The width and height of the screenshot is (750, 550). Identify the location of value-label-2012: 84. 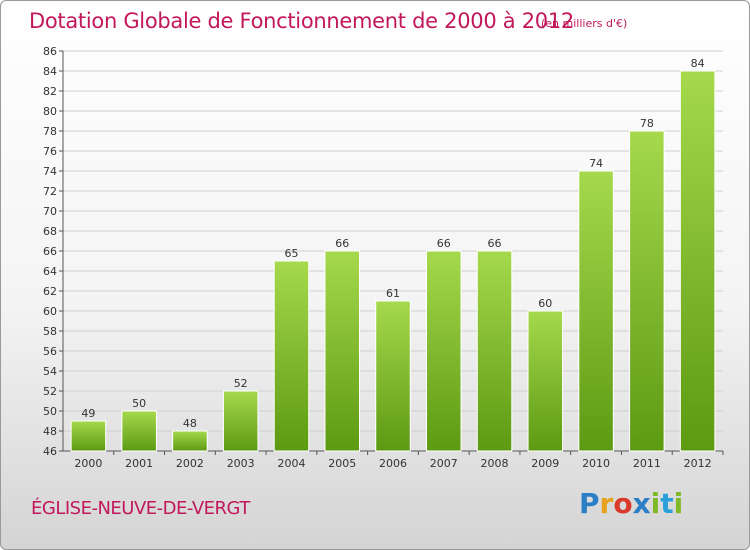
(698, 63).